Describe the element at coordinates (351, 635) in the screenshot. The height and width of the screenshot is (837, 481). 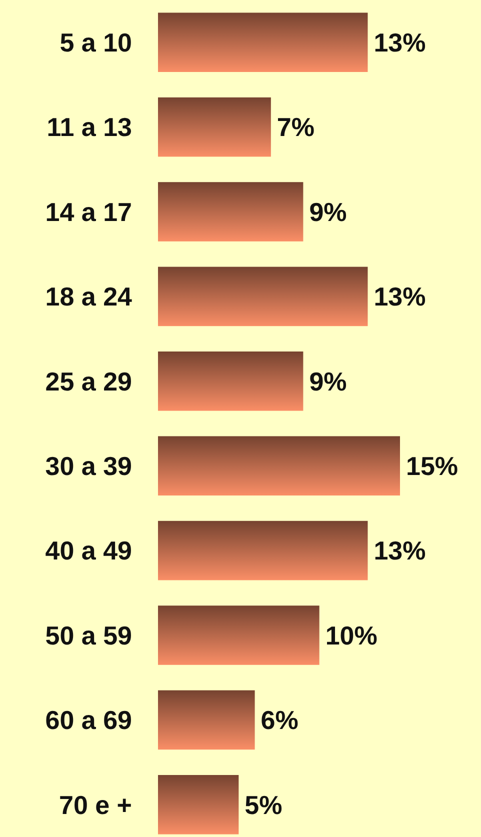
I see `data-label: 10%` at that location.